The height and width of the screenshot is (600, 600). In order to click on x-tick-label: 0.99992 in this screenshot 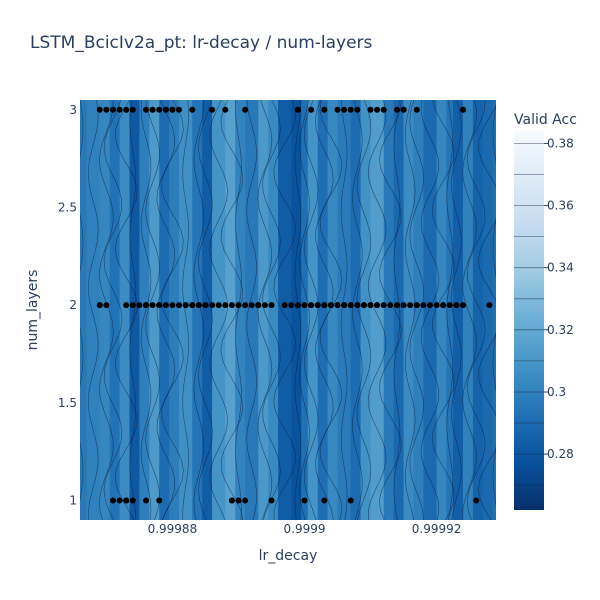, I will do `click(437, 529)`.